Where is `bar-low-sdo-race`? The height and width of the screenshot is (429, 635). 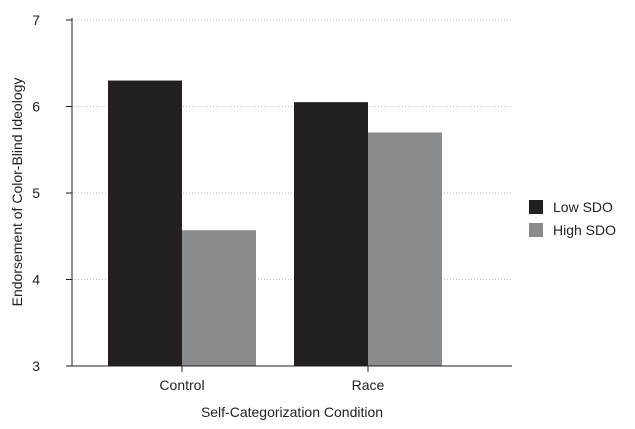
bar-low-sdo-race is located at coordinates (331, 234).